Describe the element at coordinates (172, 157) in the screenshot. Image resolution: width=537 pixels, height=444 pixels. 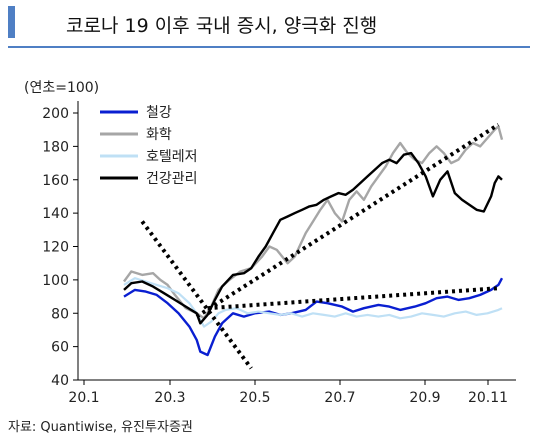
I see `legend-label-3: 호텔레저` at that location.